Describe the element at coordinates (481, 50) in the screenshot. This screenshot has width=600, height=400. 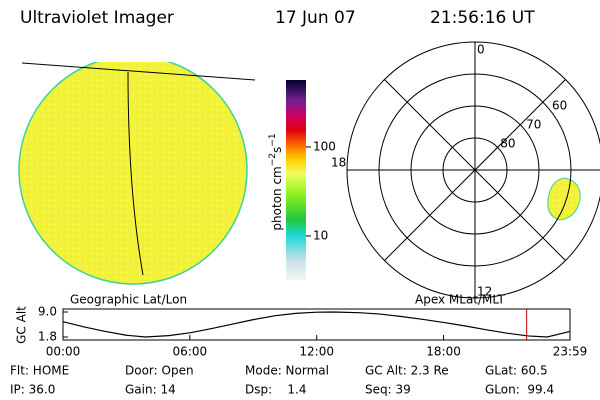
I see `mlt-tick-label: 0` at that location.